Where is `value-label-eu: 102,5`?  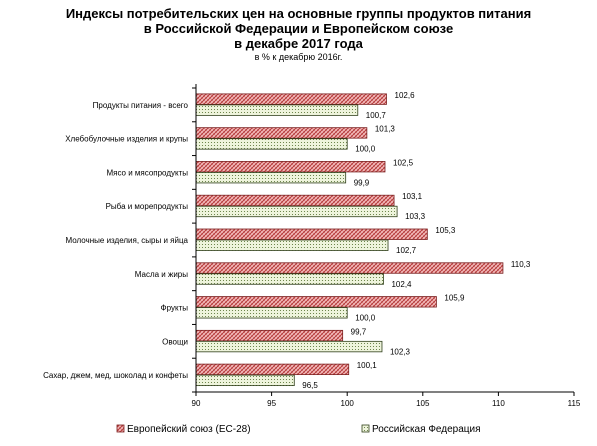
value-label-eu: 102,5 is located at coordinates (403, 162).